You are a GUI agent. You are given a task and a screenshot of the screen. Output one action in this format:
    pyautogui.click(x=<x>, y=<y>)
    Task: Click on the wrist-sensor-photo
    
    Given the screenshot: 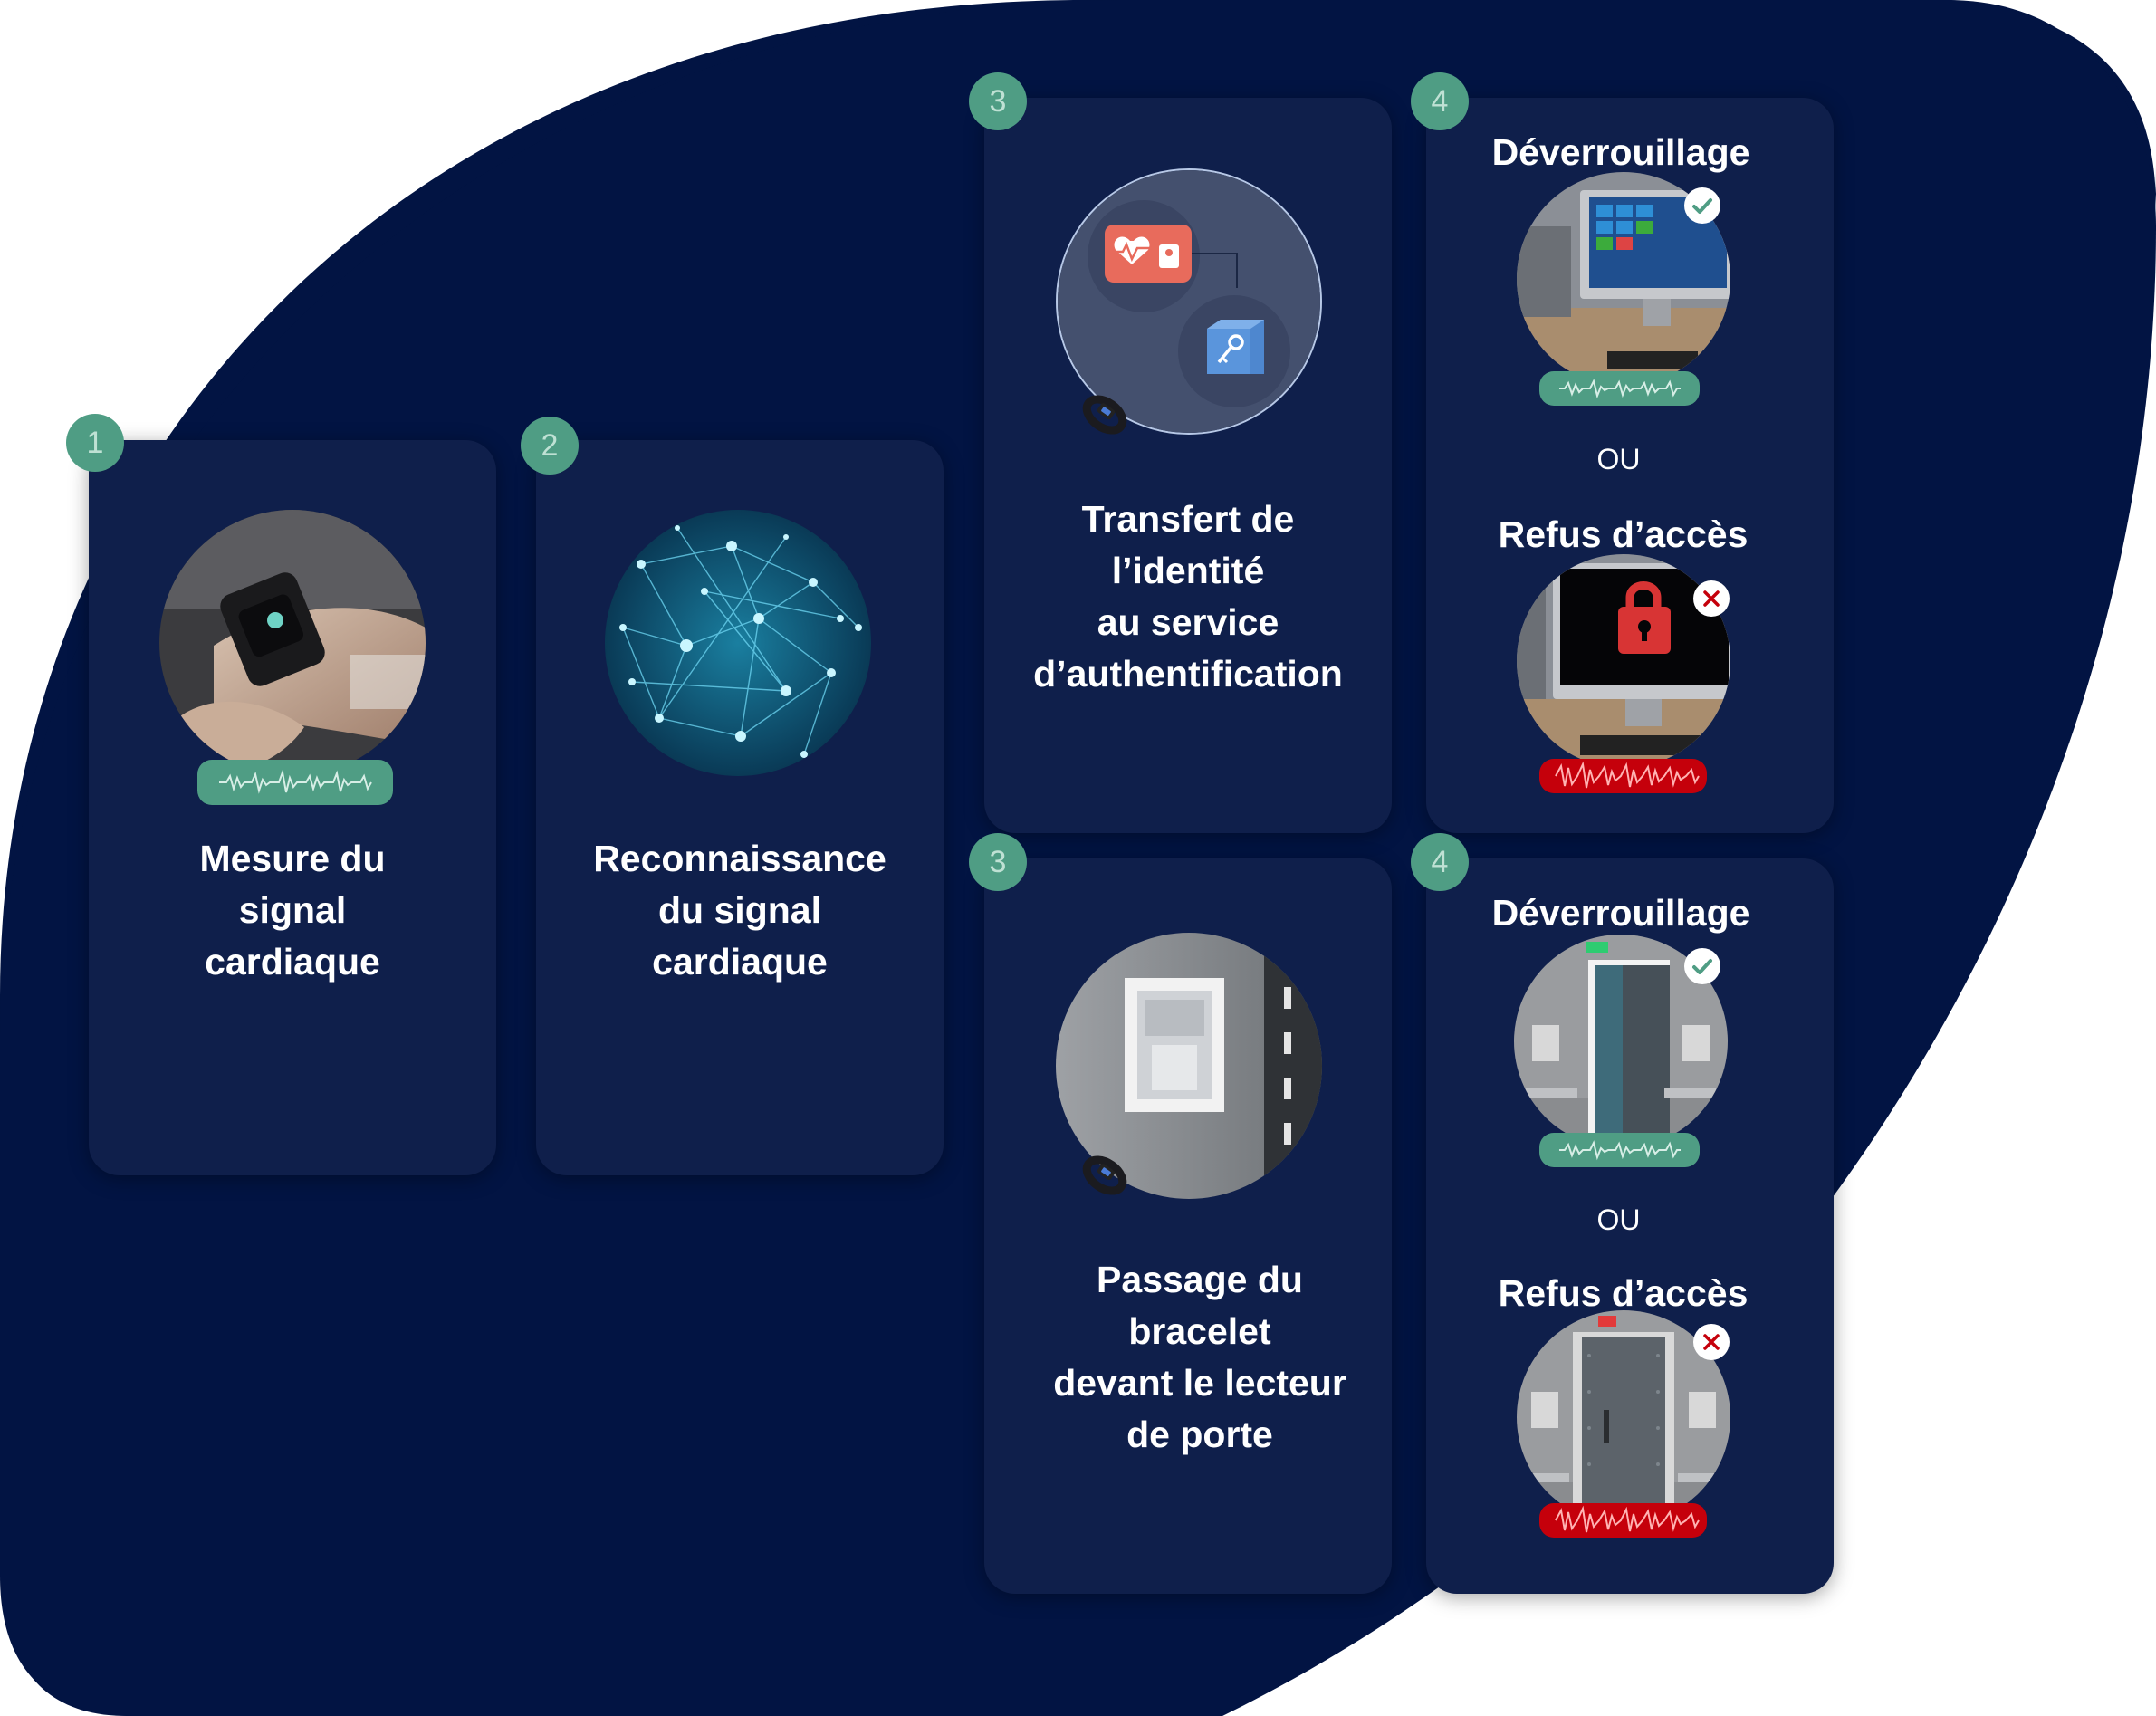 What is the action you would take?
    pyautogui.click(x=292, y=643)
    